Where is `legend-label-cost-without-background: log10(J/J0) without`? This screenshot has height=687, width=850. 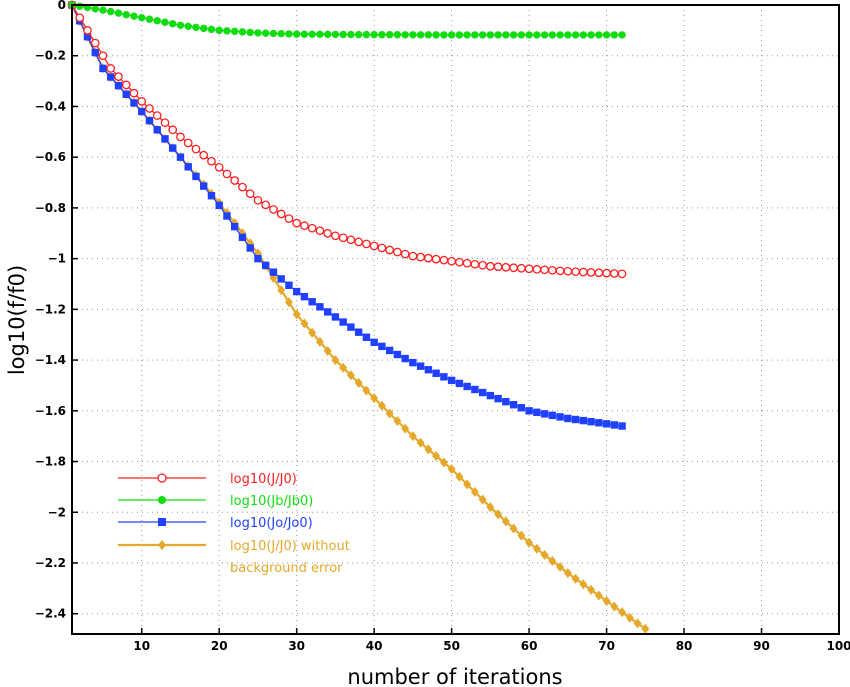
legend-label-cost-without-background: log10(J/J0) without is located at coordinates (290, 546).